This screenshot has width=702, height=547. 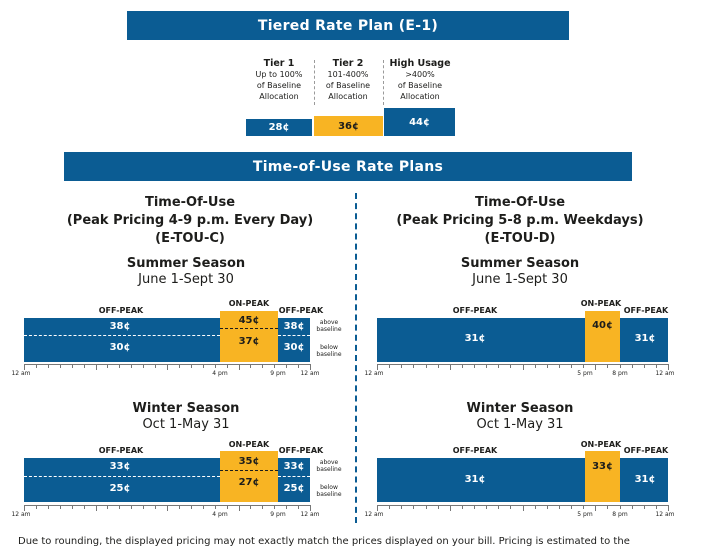 What do you see at coordinates (602, 325) in the screenshot?
I see `on-peak-rate: 40¢` at bounding box center [602, 325].